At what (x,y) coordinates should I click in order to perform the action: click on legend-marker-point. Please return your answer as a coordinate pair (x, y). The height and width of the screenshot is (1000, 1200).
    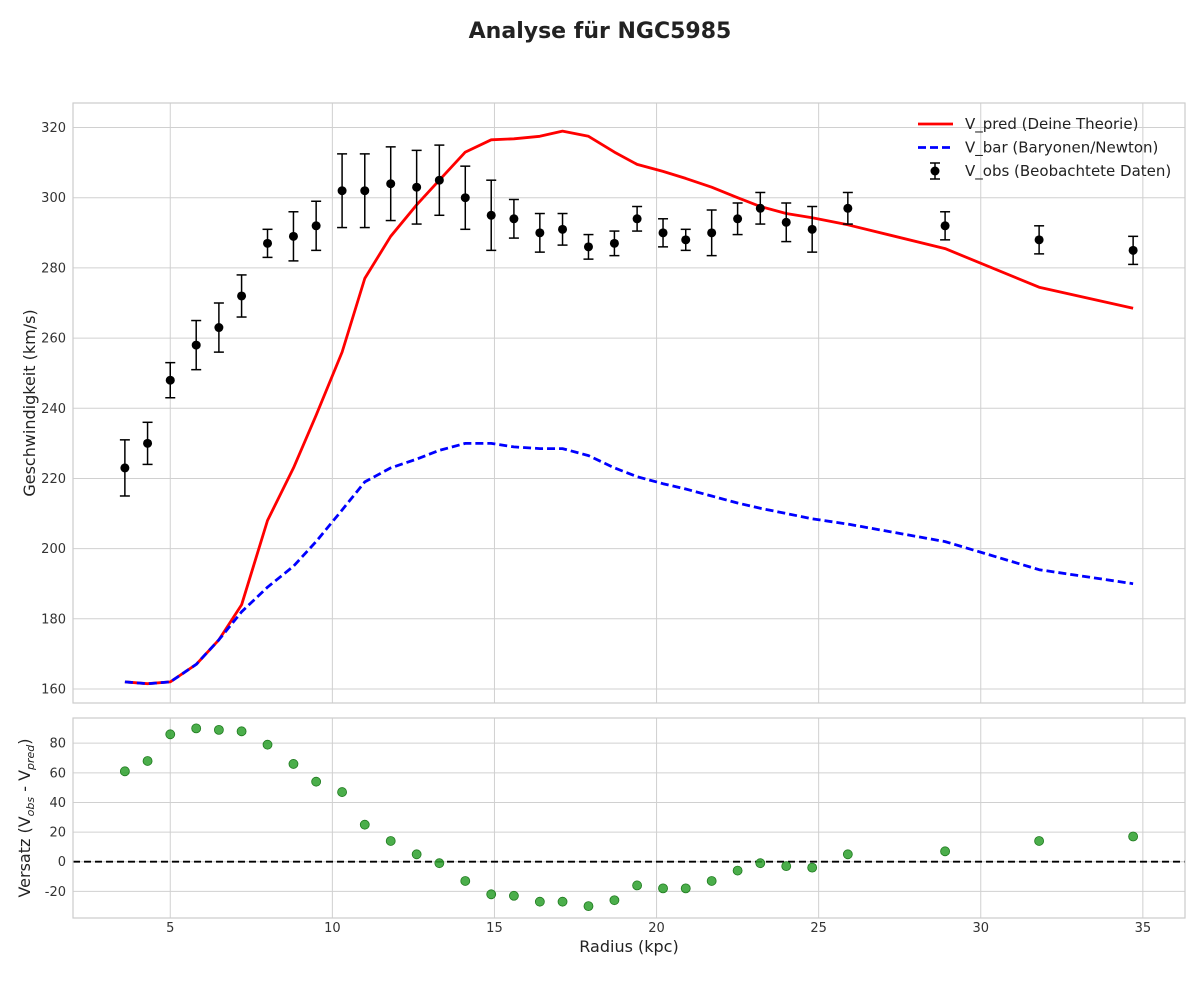
    Looking at the image, I should click on (935, 171).